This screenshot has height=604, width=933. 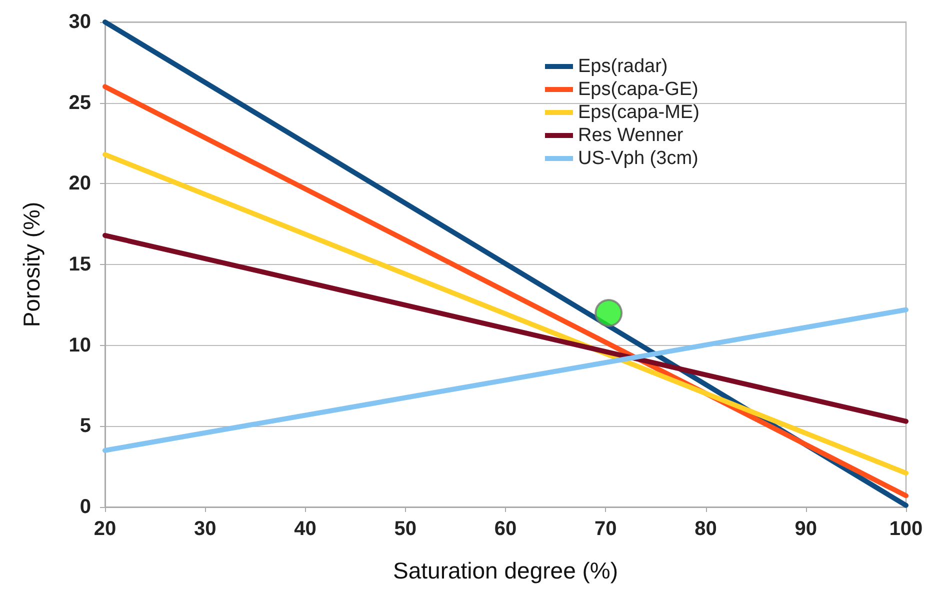 What do you see at coordinates (805, 529) in the screenshot?
I see `x-tick-label: 90` at bounding box center [805, 529].